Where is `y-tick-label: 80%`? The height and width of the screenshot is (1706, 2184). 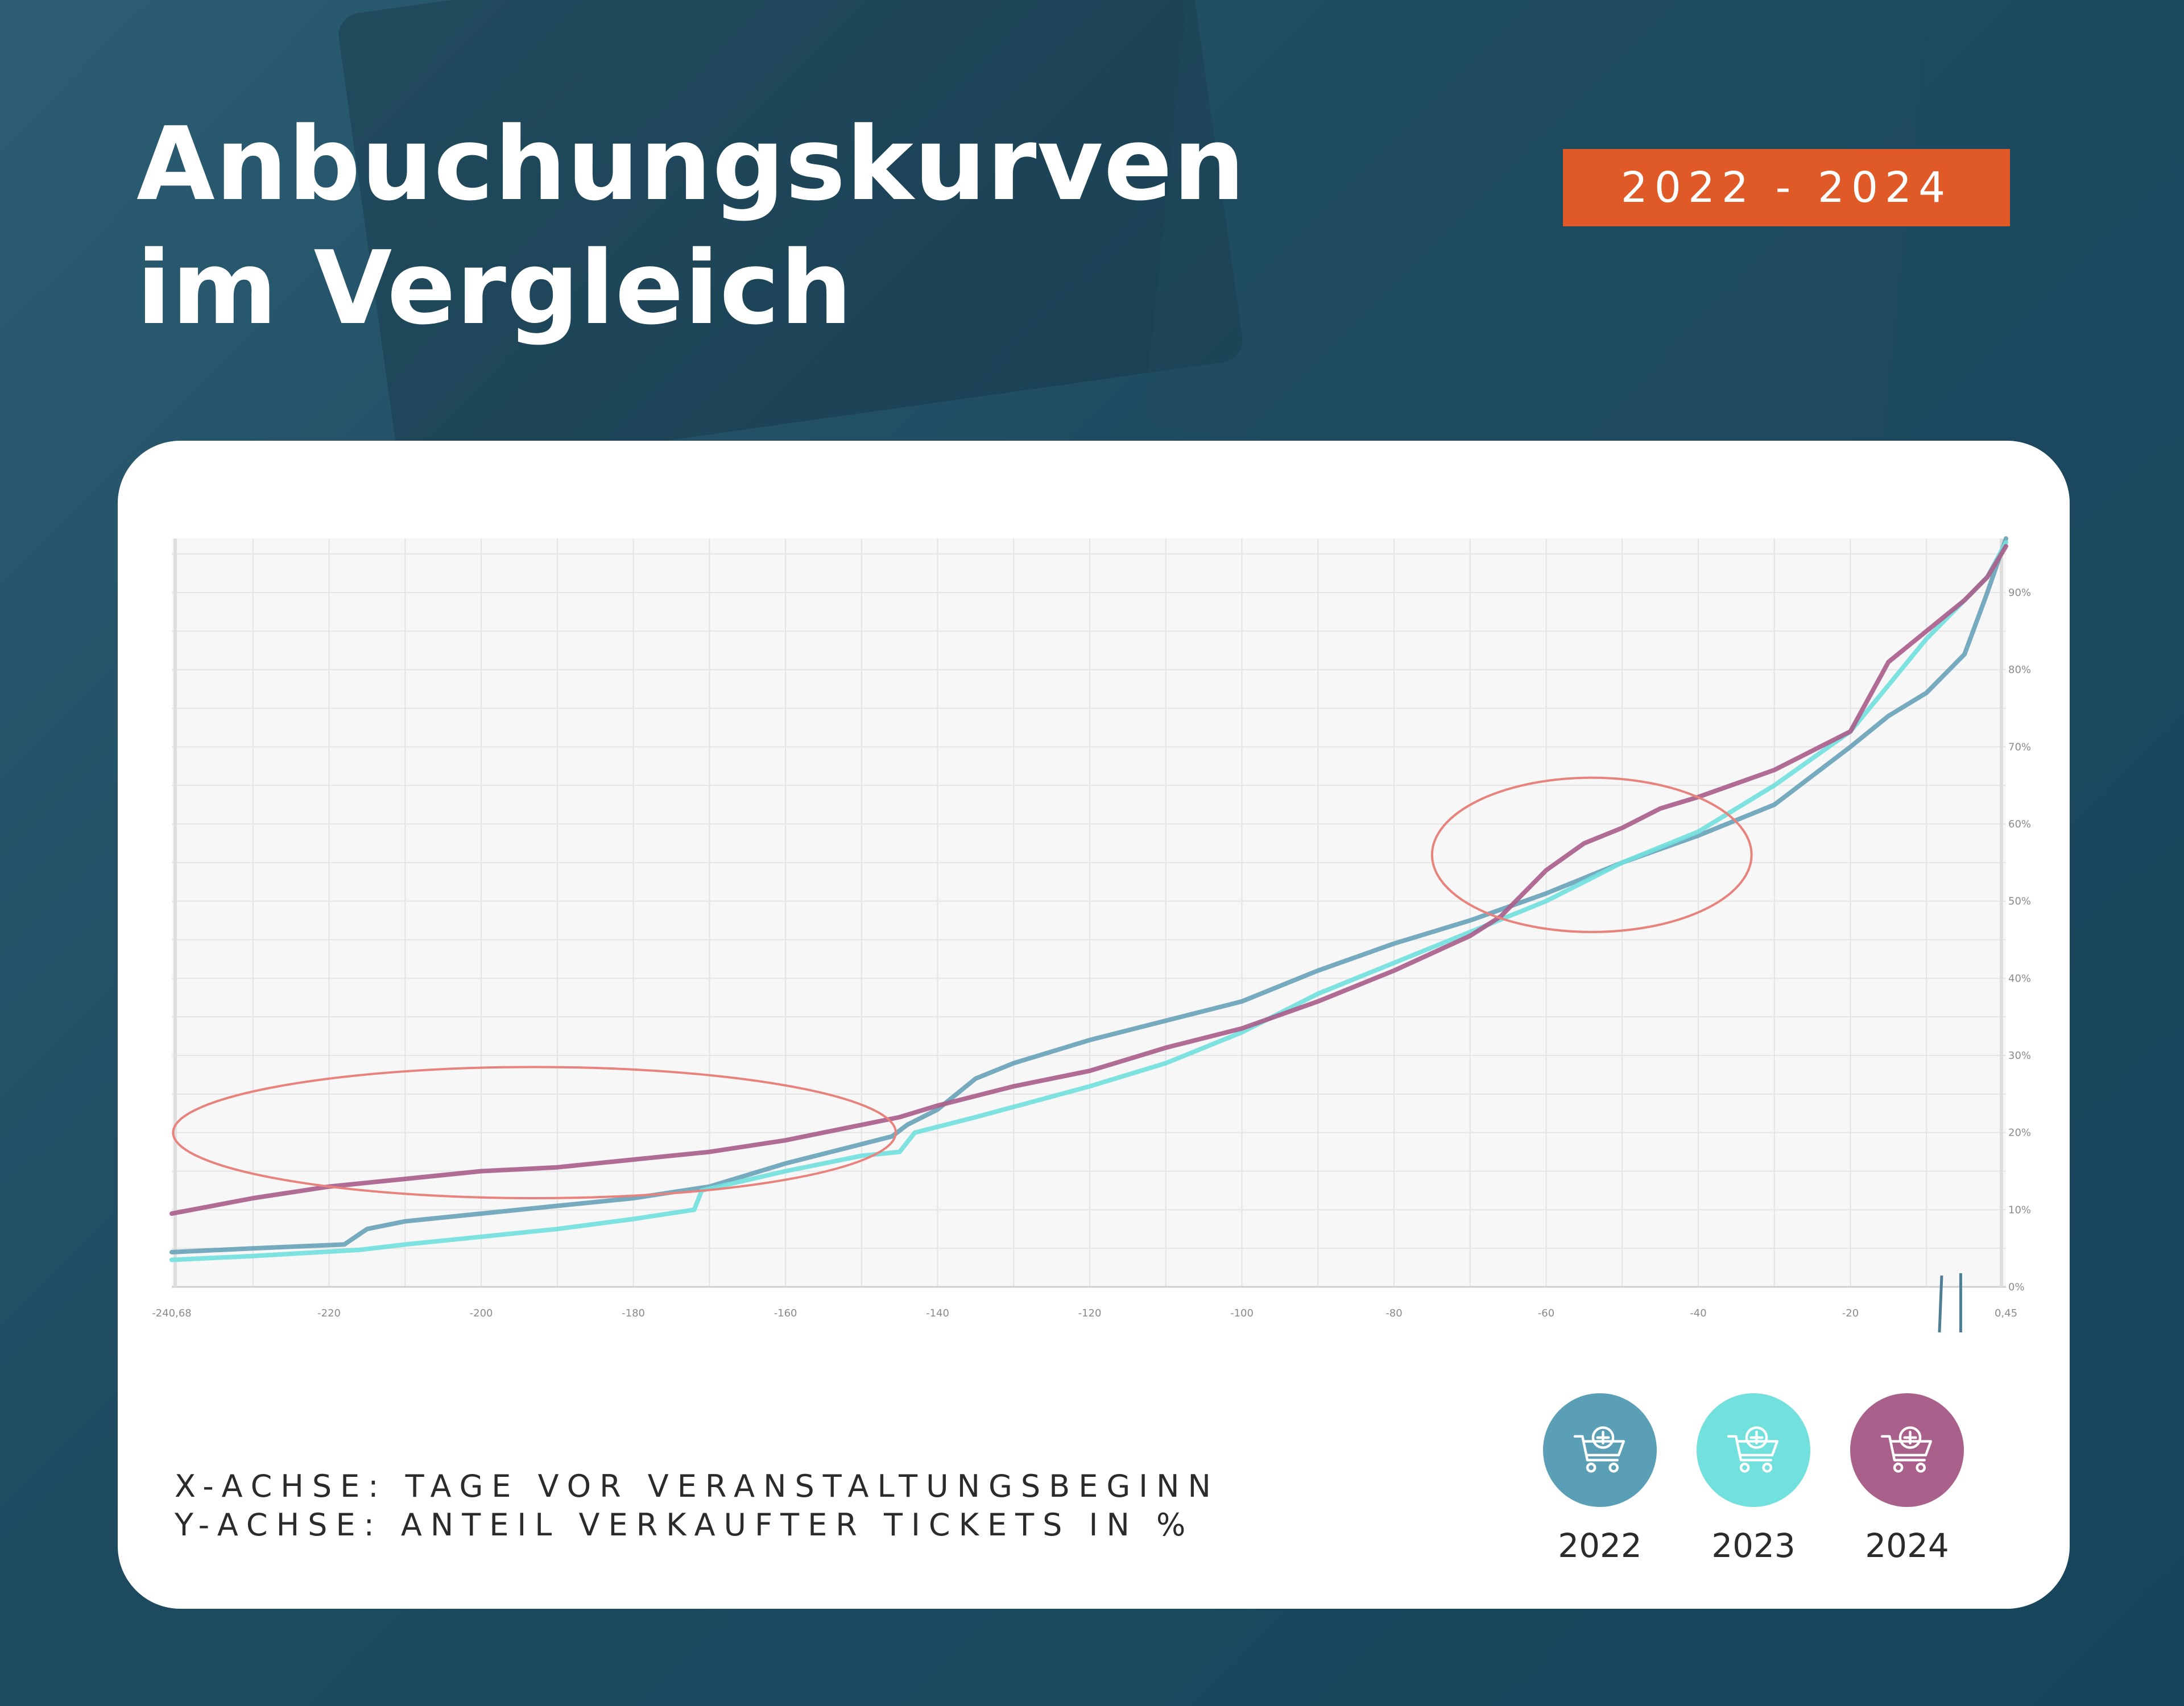 y-tick-label: 80% is located at coordinates (2019, 670).